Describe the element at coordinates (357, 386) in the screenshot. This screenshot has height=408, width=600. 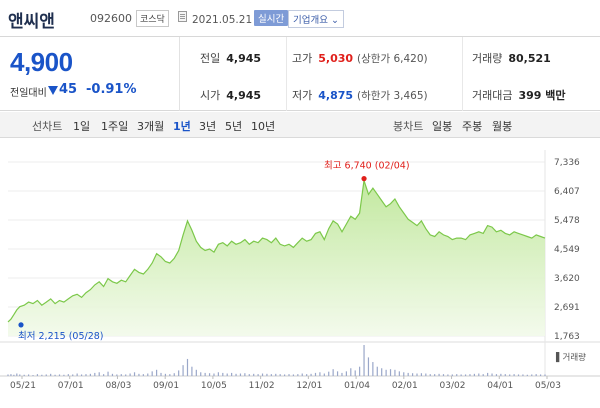
I see `x-tick-label: 01/04` at that location.